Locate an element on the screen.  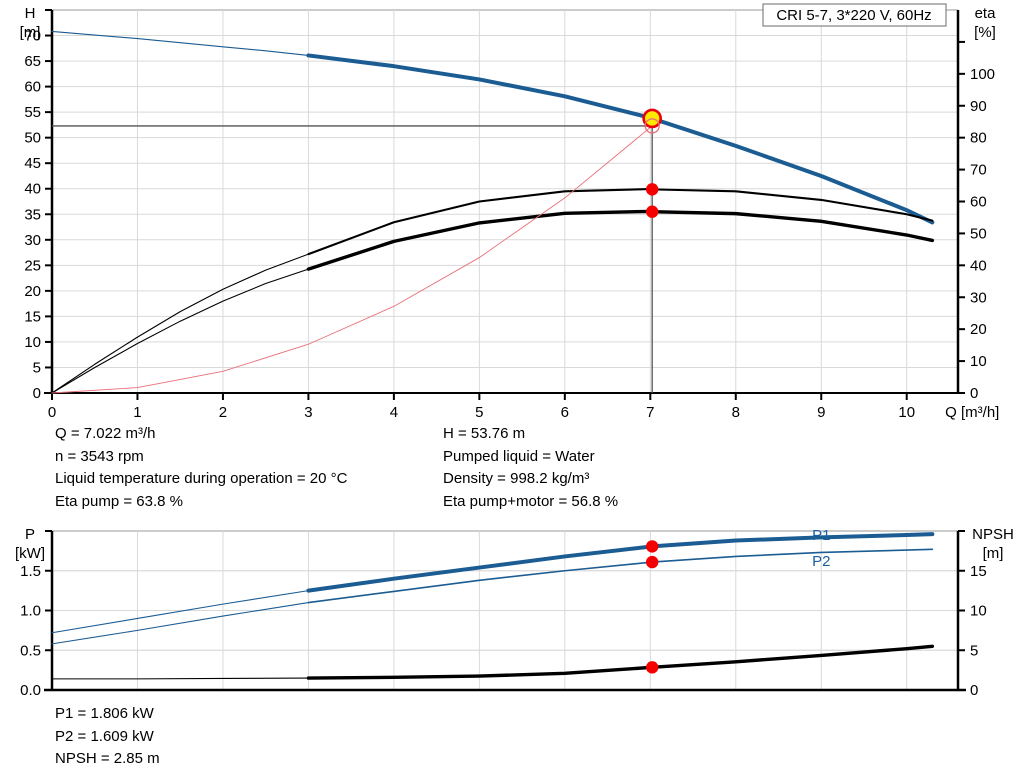
head-chart-left-axis-name: H is located at coordinates (30, 13).